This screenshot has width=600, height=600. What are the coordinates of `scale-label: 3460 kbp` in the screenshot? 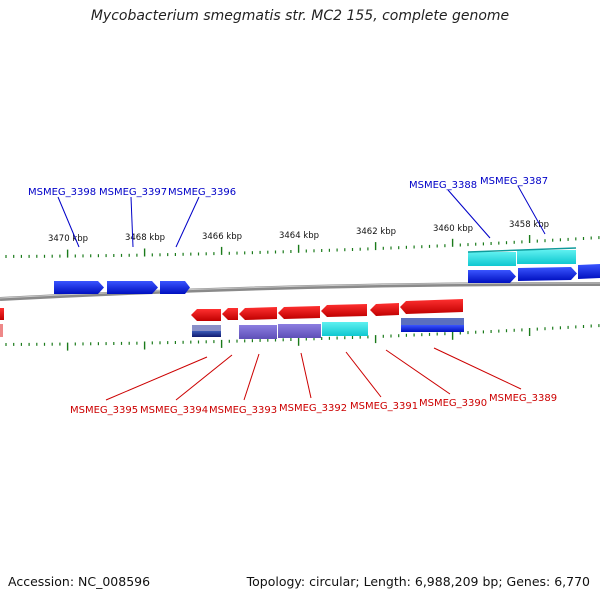 It's located at (453, 229).